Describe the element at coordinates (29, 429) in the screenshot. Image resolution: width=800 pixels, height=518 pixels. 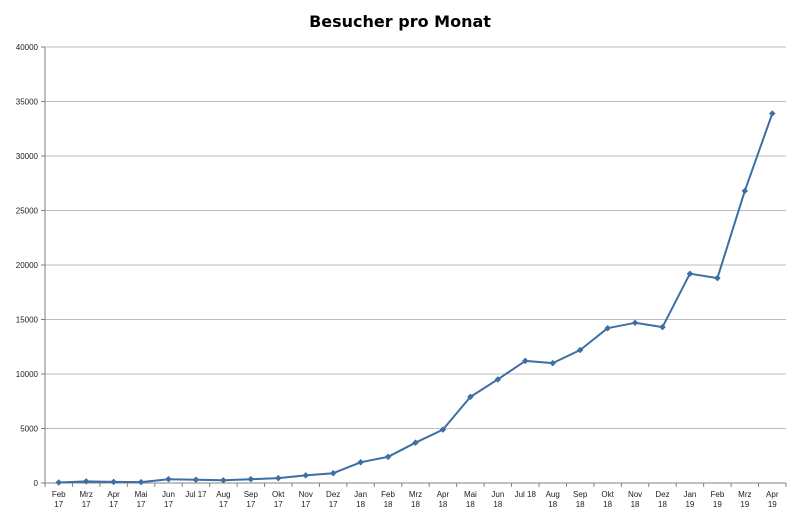
I see `y-tick-label: 5000` at that location.